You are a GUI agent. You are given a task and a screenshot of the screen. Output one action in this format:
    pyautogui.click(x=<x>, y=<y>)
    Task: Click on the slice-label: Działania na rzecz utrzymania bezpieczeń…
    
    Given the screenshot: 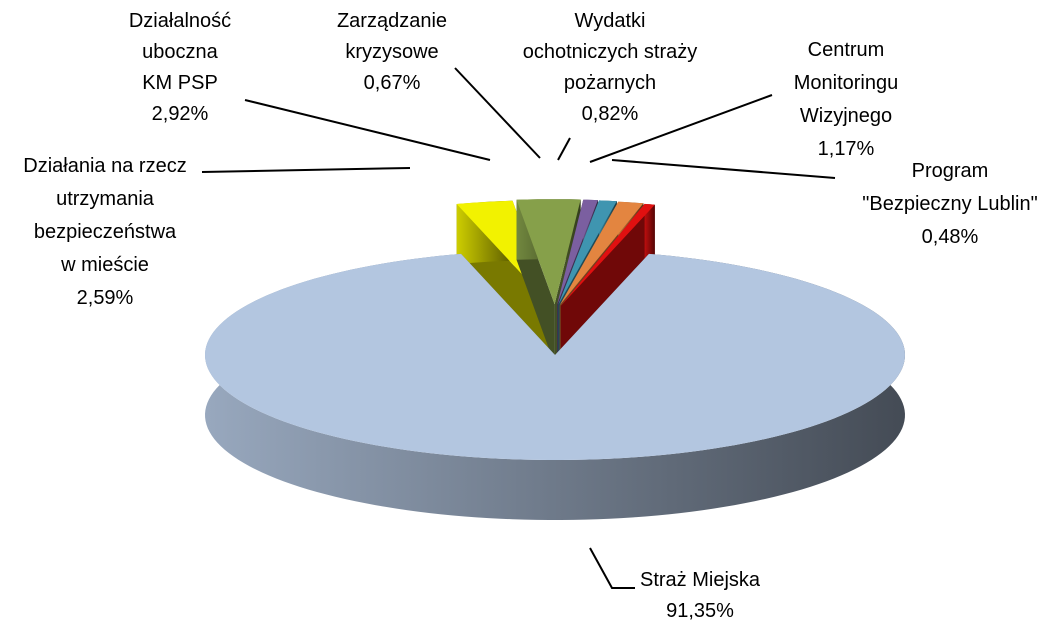 What is the action you would take?
    pyautogui.click(x=104, y=232)
    